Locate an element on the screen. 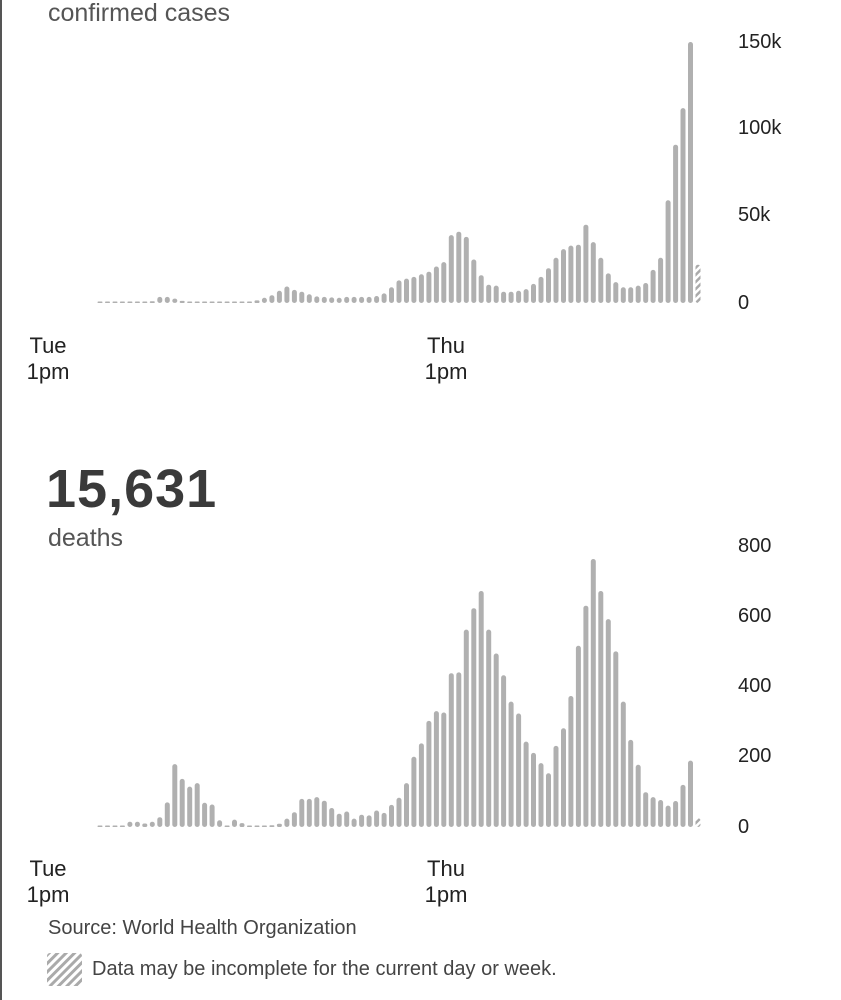  left-edge-divider is located at coordinates (1, 500).